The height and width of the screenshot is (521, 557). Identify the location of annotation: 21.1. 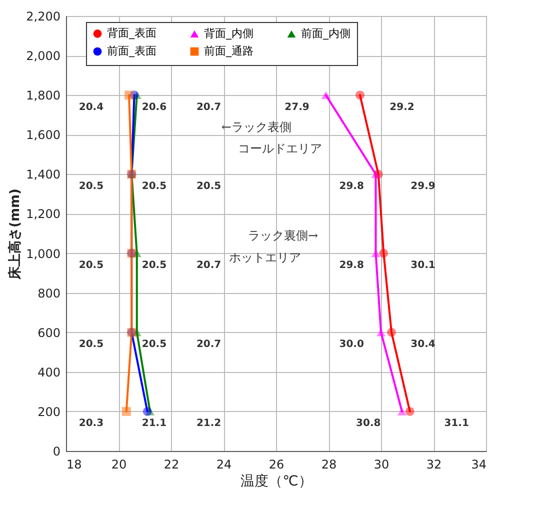
(154, 424).